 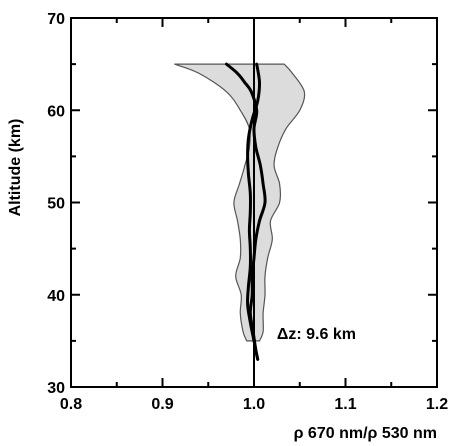 What do you see at coordinates (56, 111) in the screenshot?
I see `y-tick-label: 60` at bounding box center [56, 111].